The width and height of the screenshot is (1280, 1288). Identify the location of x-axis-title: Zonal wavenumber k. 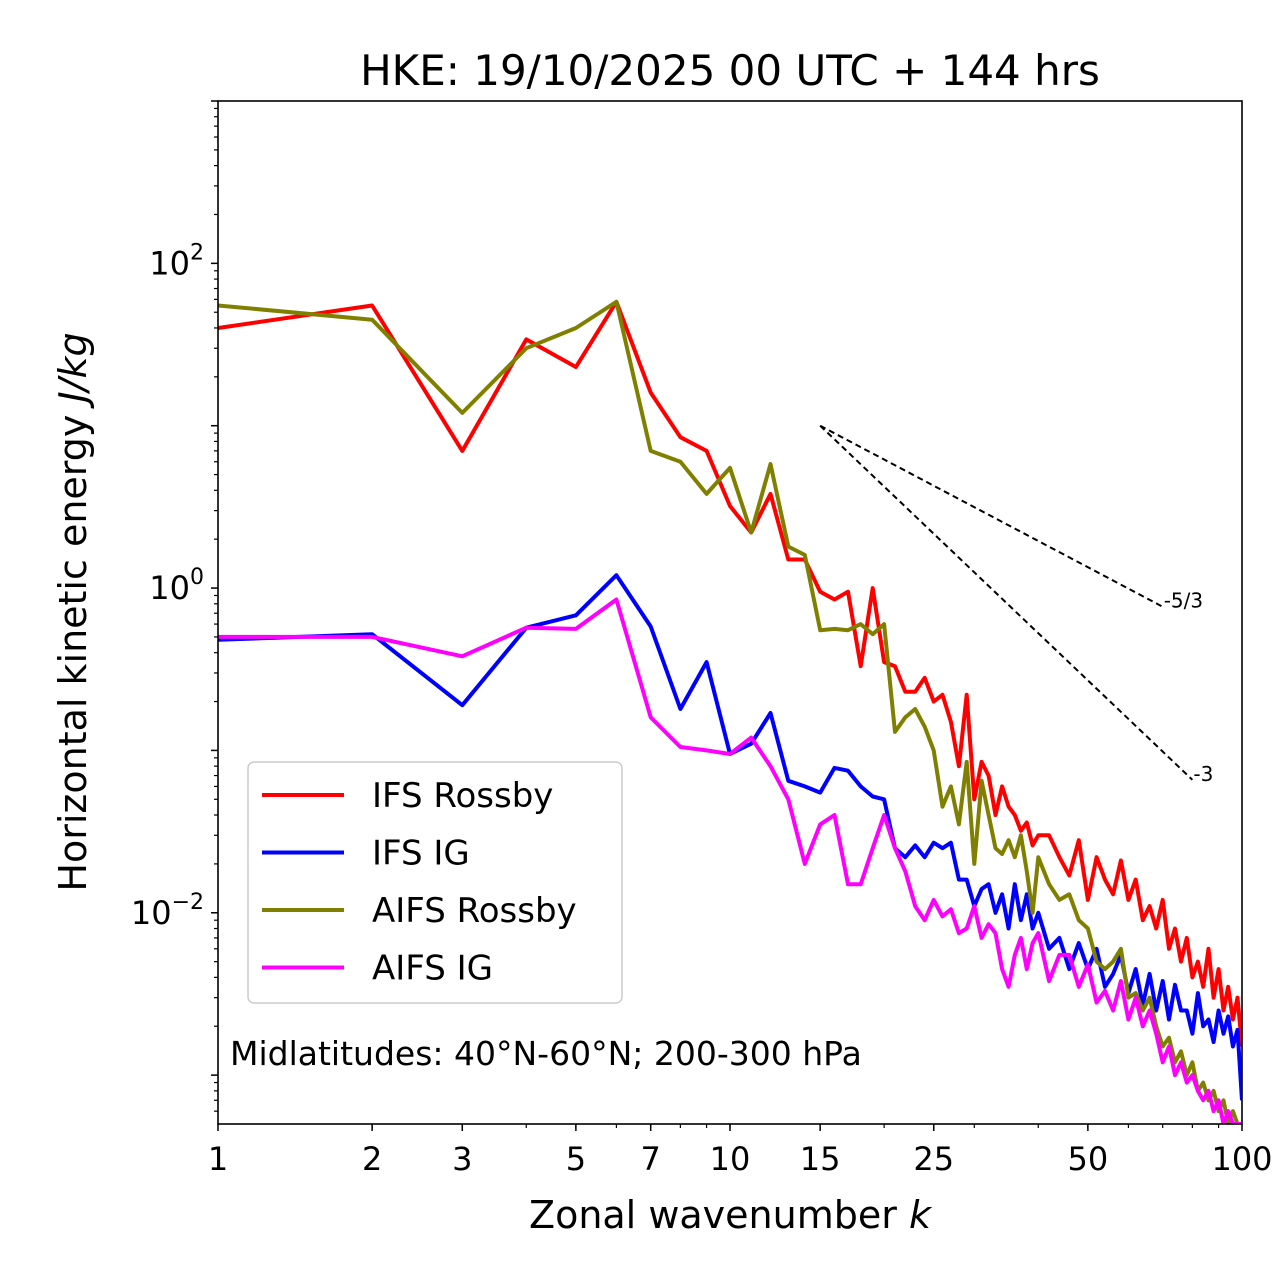
(731, 1215).